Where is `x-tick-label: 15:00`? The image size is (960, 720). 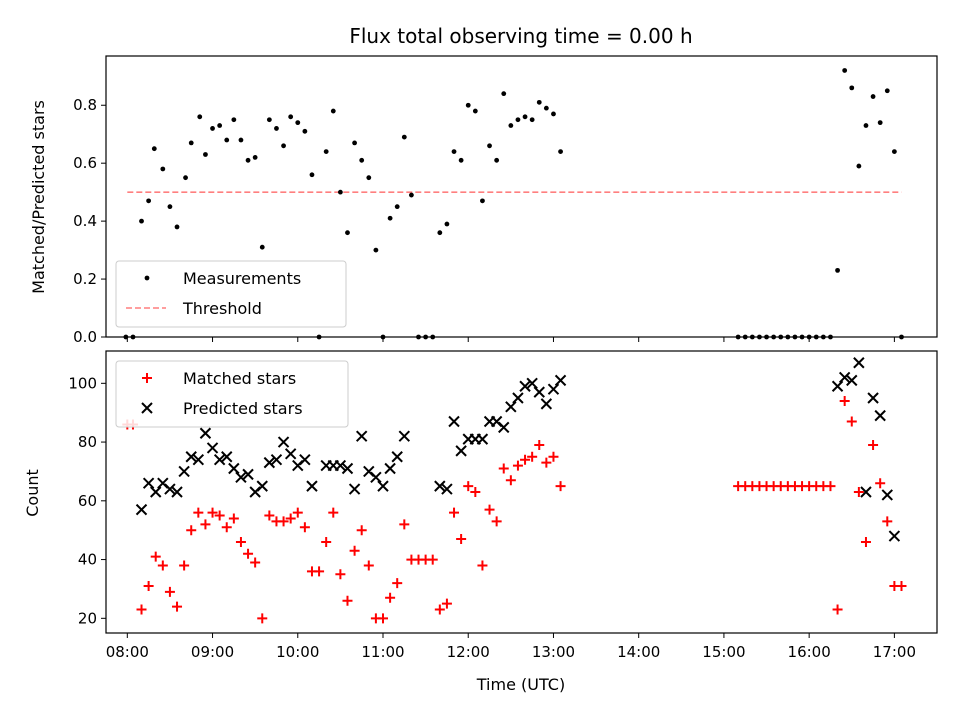 x-tick-label: 15:00 is located at coordinates (723, 652).